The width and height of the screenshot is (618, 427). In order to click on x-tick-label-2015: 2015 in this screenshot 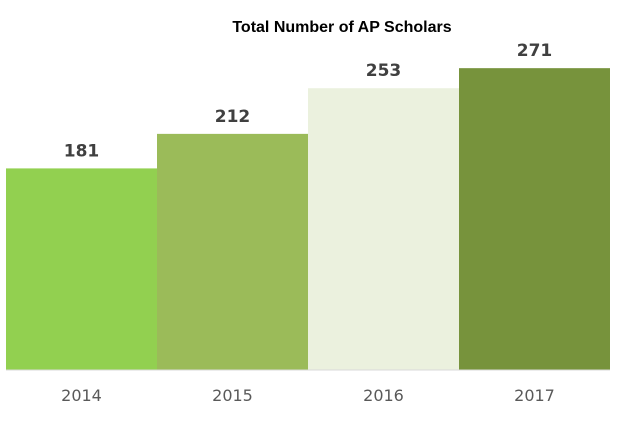, I will do `click(232, 395)`.